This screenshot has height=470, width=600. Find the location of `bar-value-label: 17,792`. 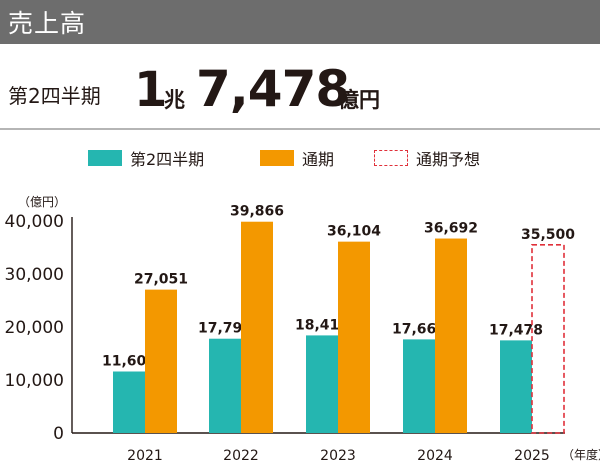

bar-value-label: 17,792 is located at coordinates (225, 329).